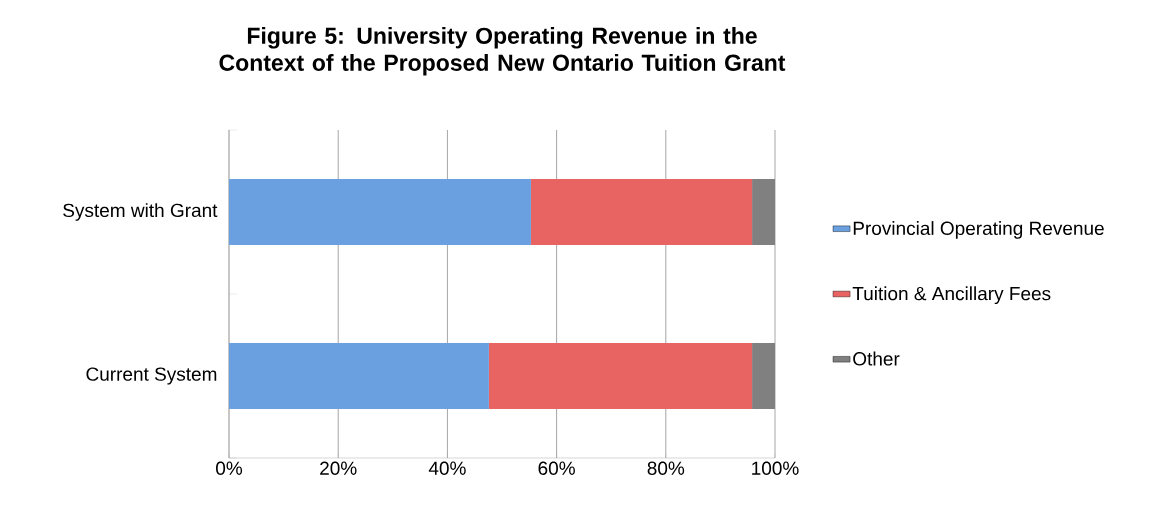 The width and height of the screenshot is (1166, 516). I want to click on y-tick-label: Current System, so click(151, 376).